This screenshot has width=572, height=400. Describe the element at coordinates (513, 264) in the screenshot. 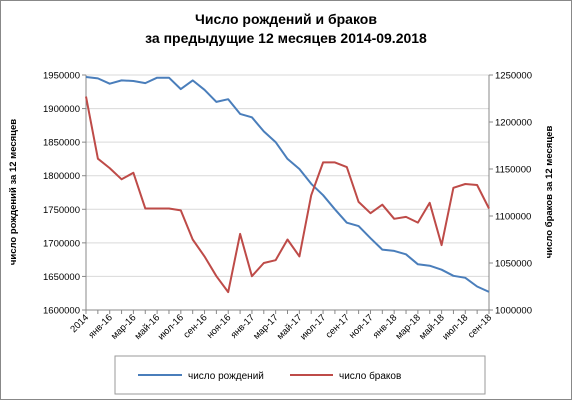

I see `right-tick-label: 1050000` at that location.